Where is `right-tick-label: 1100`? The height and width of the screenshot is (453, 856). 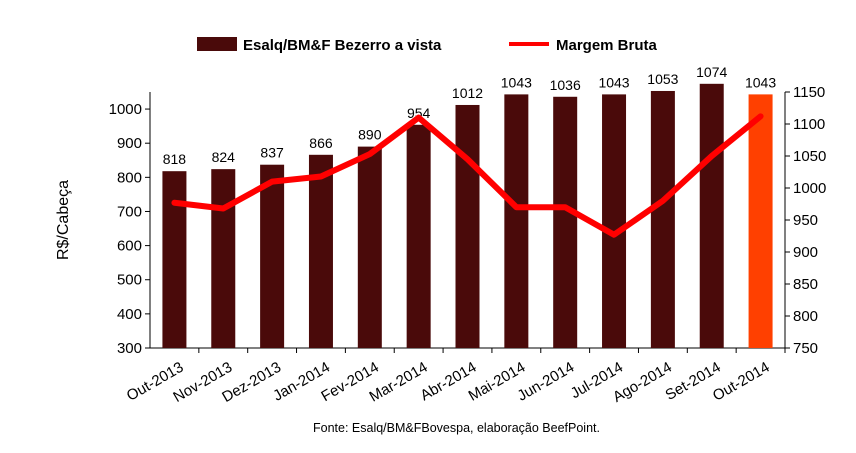 right-tick-label: 1100 is located at coordinates (809, 124).